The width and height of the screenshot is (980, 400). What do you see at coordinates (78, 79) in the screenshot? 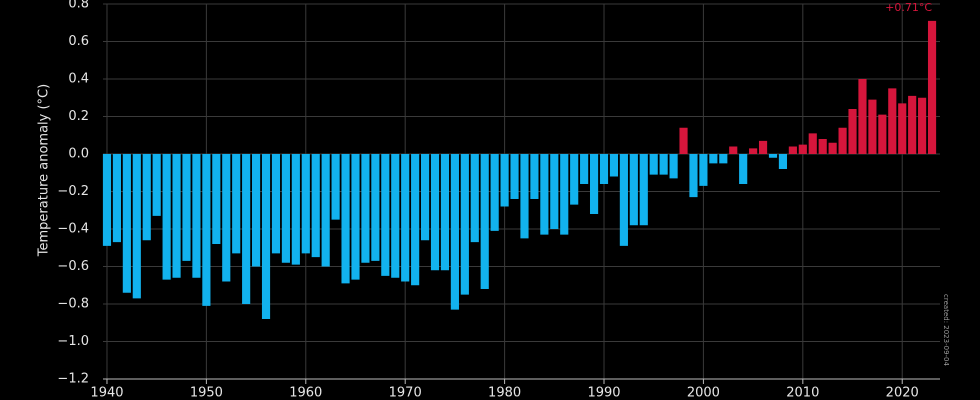
I see `y-tick-label: 0.4` at bounding box center [78, 79].